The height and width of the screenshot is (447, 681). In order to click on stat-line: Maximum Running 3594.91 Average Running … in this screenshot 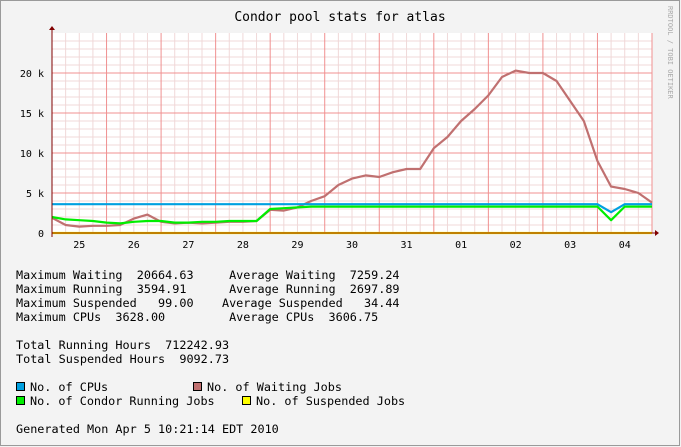, I will do `click(208, 289)`.